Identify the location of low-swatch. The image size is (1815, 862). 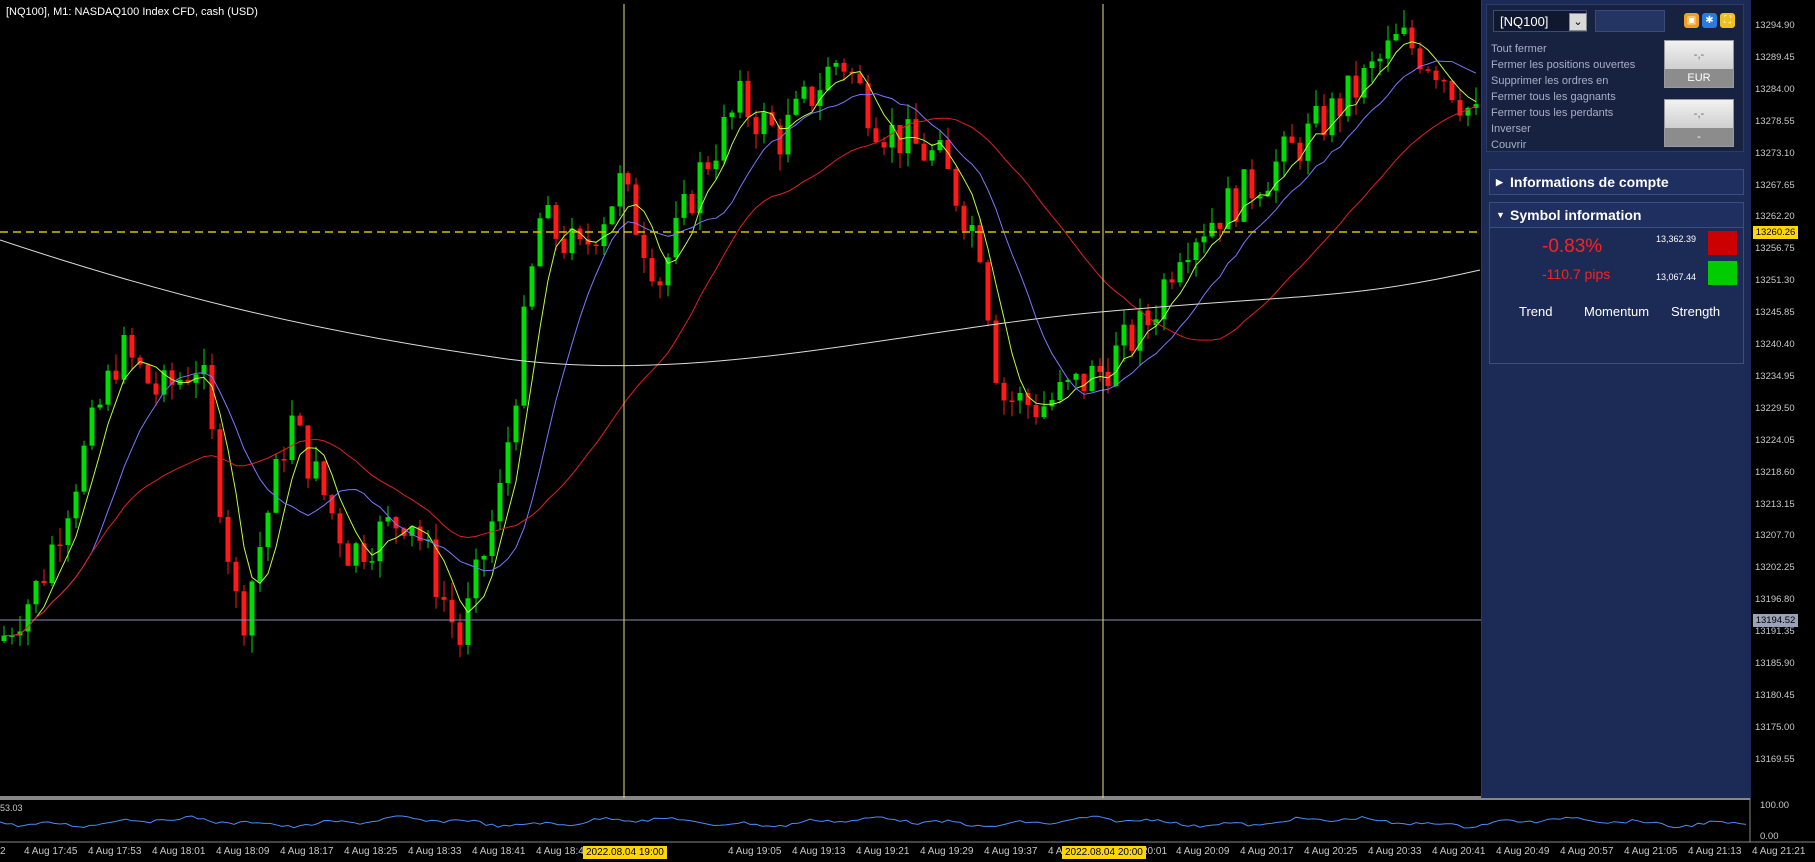
(1722, 273).